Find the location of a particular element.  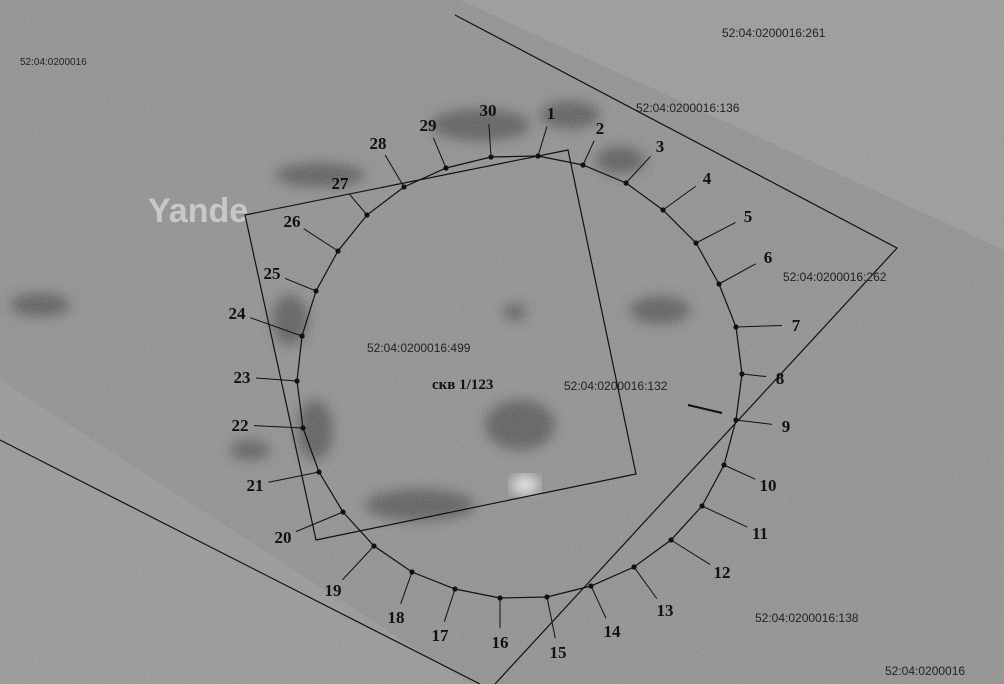

point-label: 13 is located at coordinates (665, 610).